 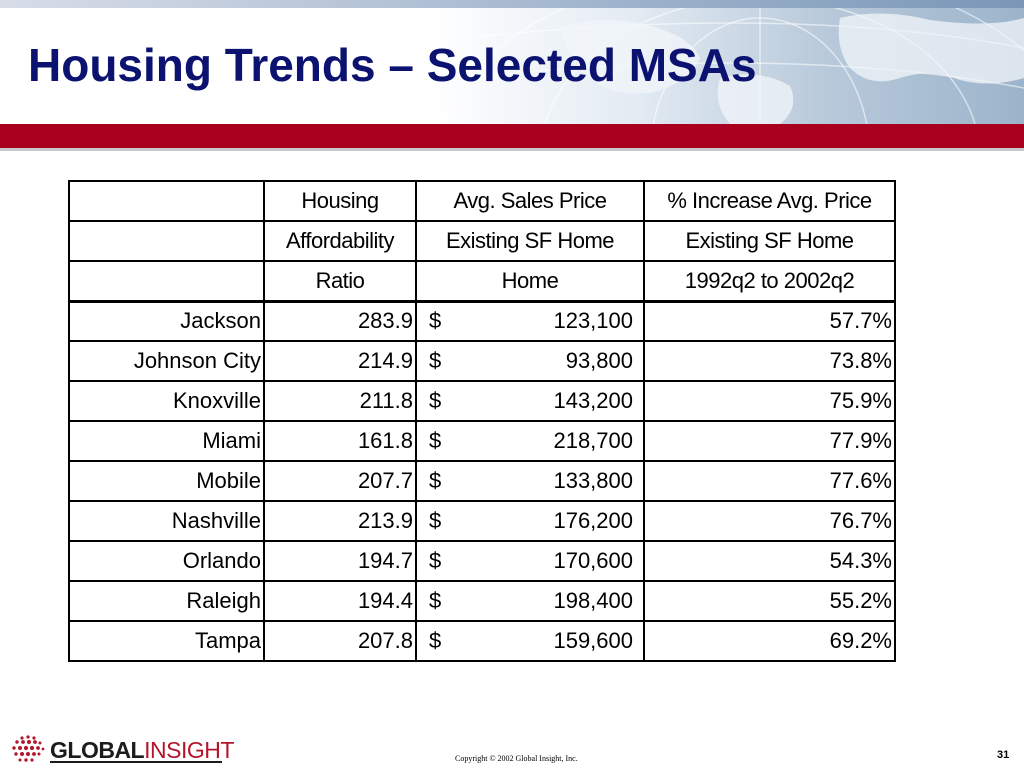 What do you see at coordinates (593, 640) in the screenshot?
I see `price-amount: 159,600` at bounding box center [593, 640].